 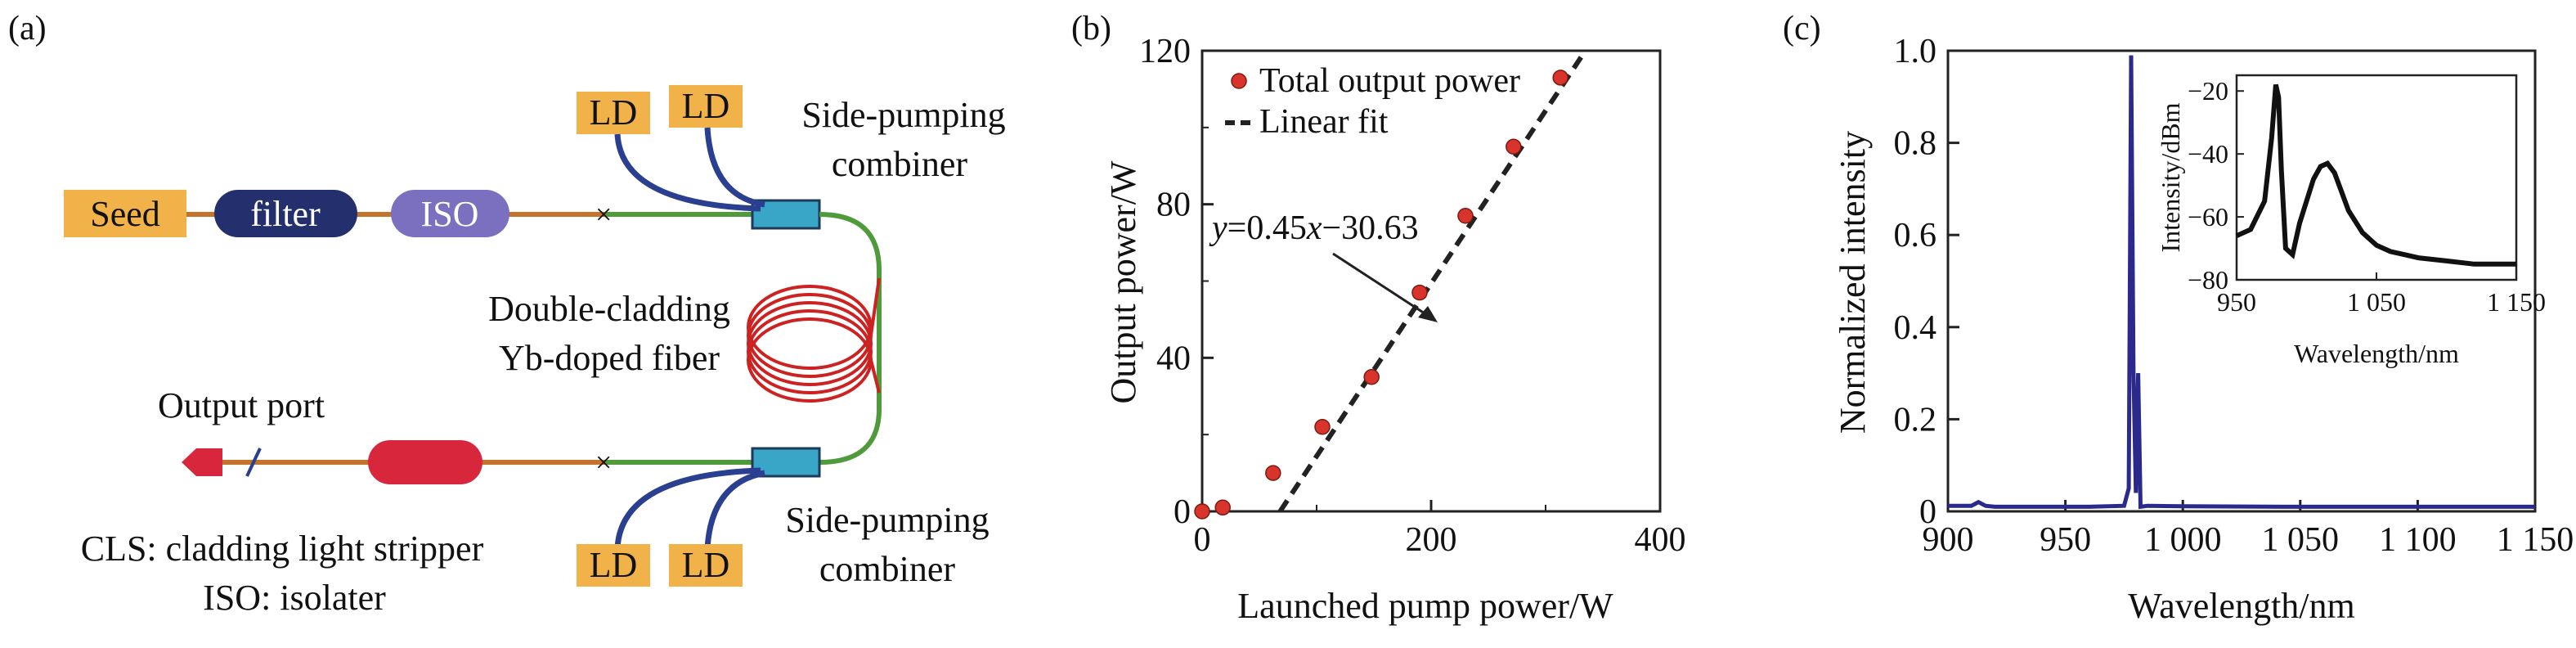 What do you see at coordinates (1239, 81) in the screenshot?
I see `legend-marker-points` at bounding box center [1239, 81].